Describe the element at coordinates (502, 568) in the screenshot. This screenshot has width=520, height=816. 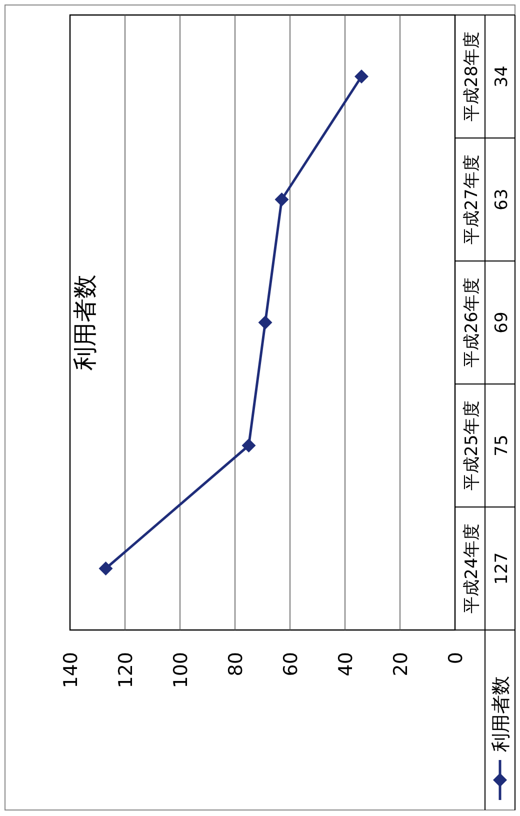
I see `data-label: 127` at that location.